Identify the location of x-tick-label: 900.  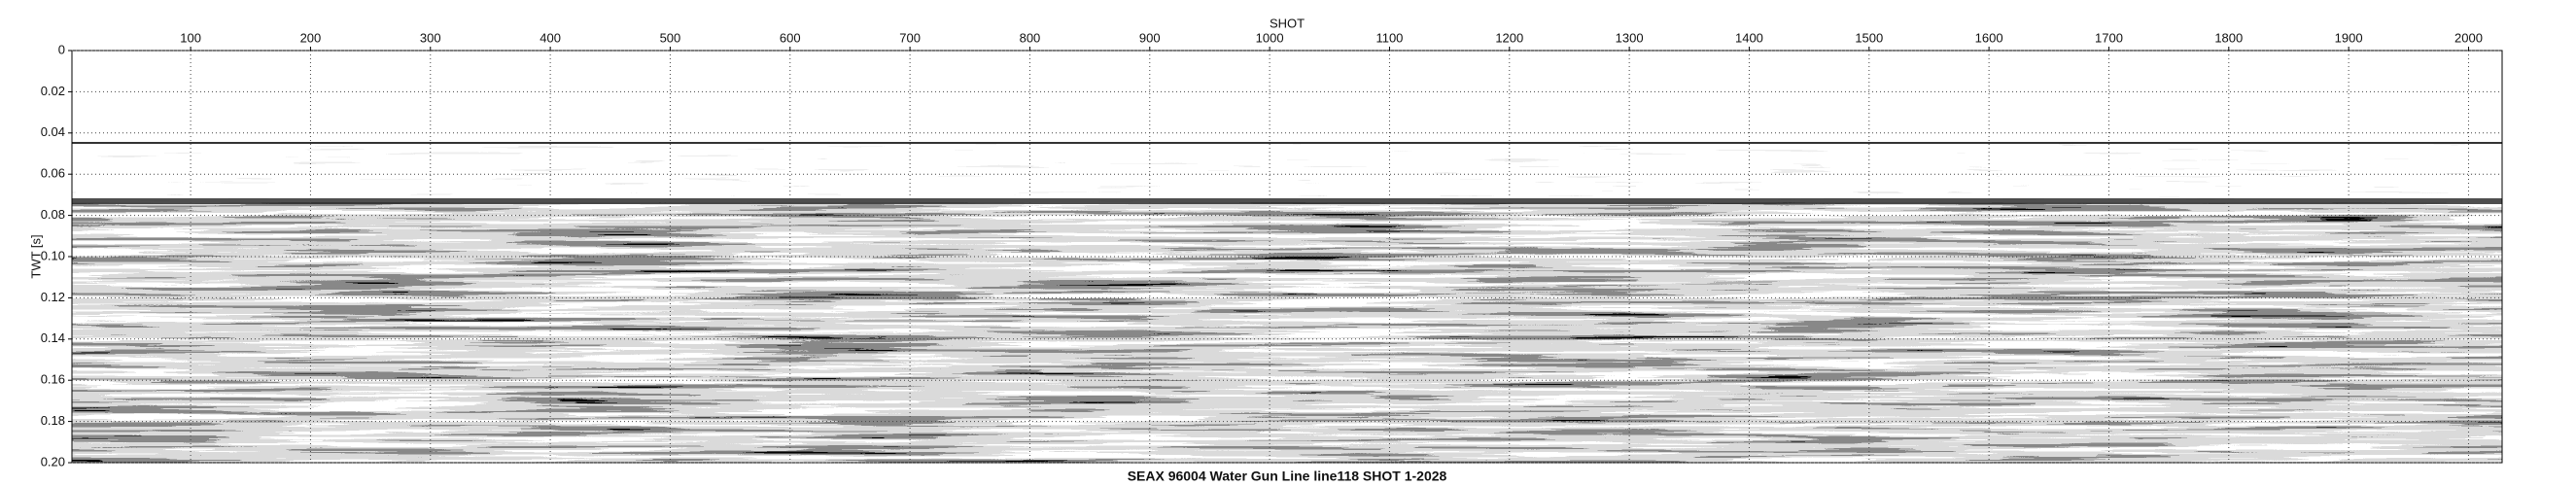
(1150, 37).